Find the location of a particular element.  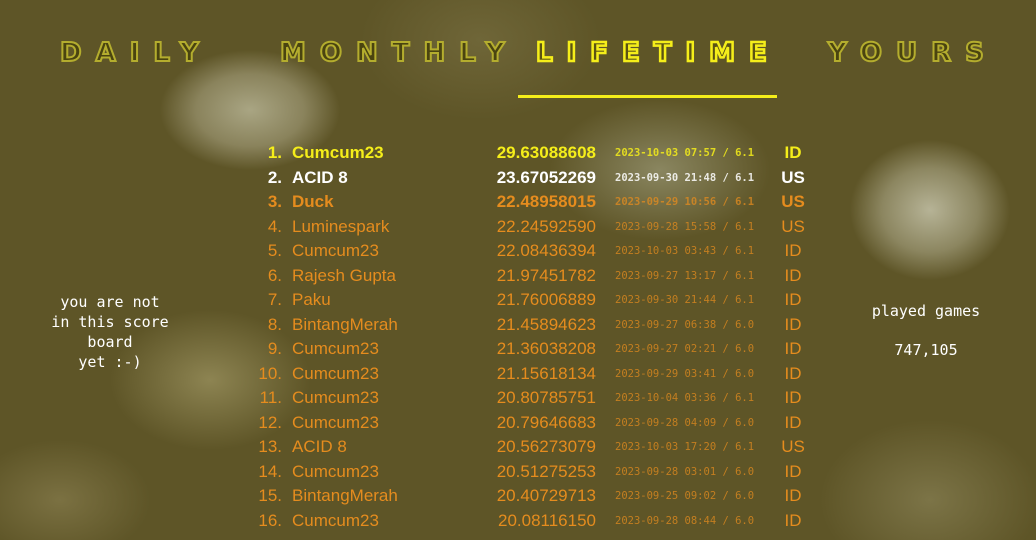

row-date: 2023-10-04 03:36 / 6.1 is located at coordinates (685, 398).